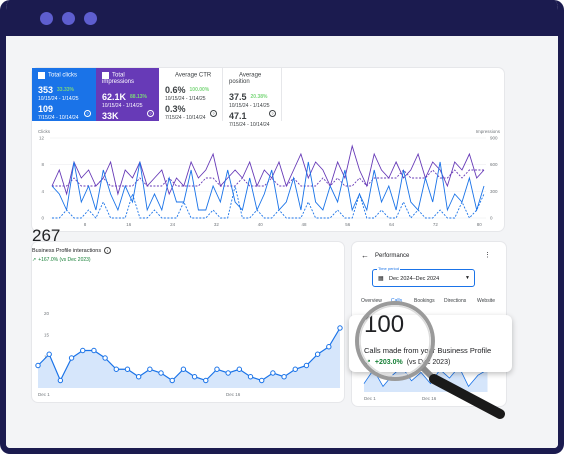 This screenshot has width=564, height=454. What do you see at coordinates (63, 75) in the screenshot?
I see `metric-label: Total clicks` at bounding box center [63, 75].